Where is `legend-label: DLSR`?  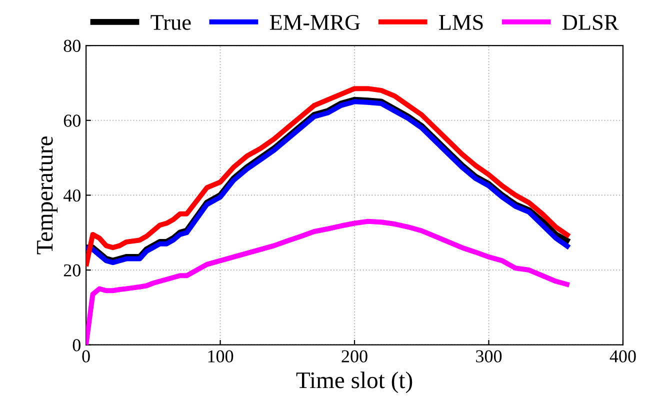 legend-label: DLSR is located at coordinates (590, 22).